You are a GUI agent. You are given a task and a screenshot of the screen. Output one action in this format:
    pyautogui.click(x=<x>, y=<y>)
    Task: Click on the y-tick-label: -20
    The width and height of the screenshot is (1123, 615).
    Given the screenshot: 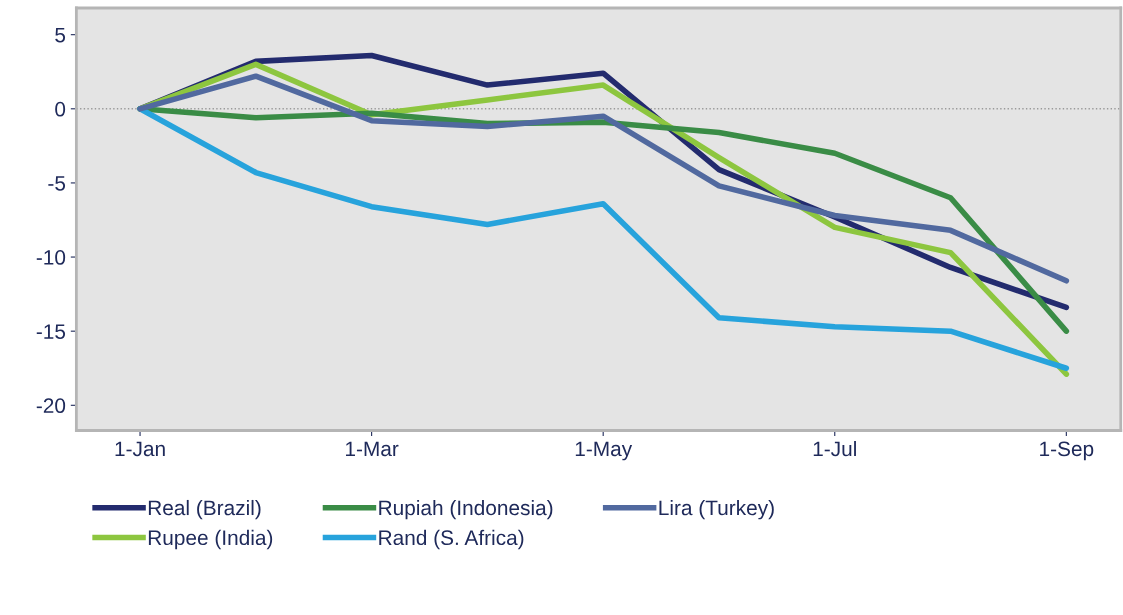 What is the action you would take?
    pyautogui.click(x=51, y=406)
    